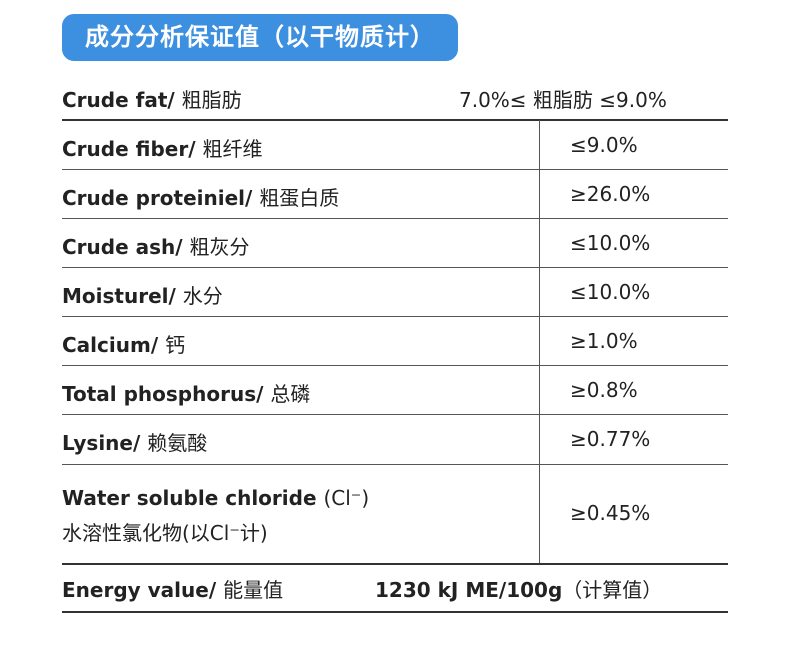 This screenshot has width=790, height=648. What do you see at coordinates (232, 149) in the screenshot?
I see `crude-fiber-label-zh: 粗纤维` at bounding box center [232, 149].